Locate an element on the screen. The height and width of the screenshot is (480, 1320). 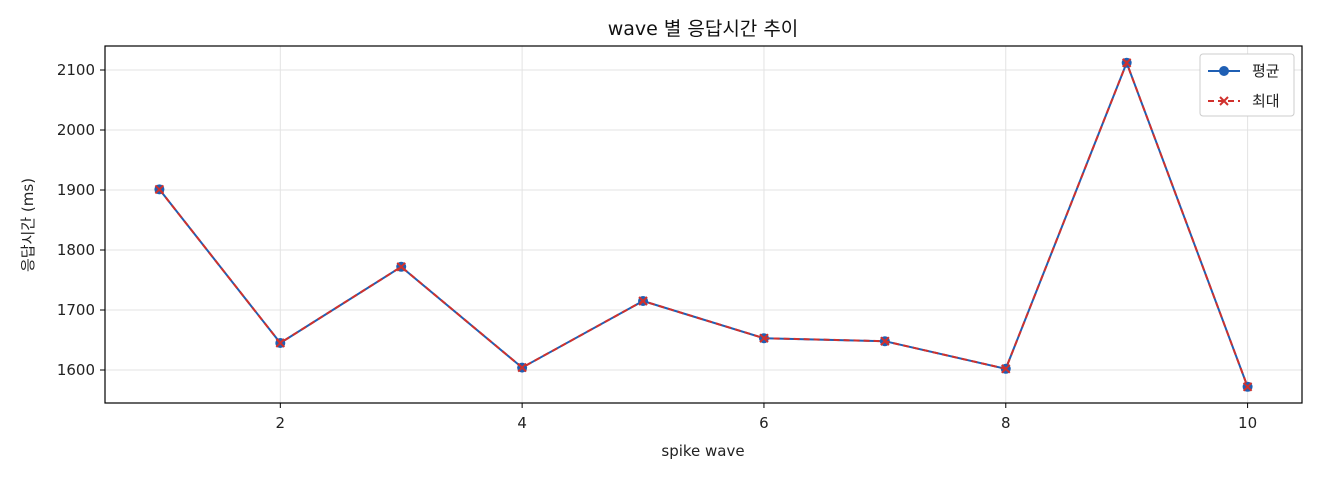
x-tick-label: 2 is located at coordinates (281, 423).